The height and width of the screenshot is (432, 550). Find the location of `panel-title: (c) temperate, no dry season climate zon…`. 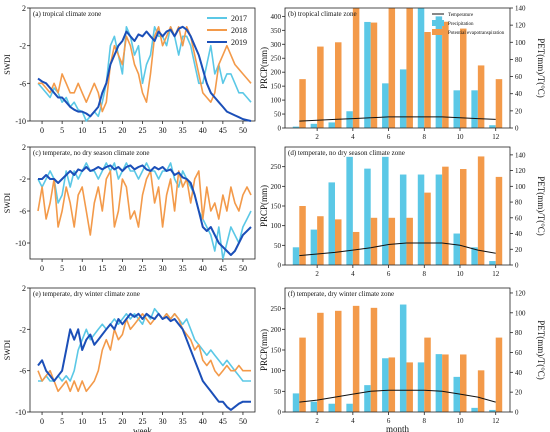

panel-title: (c) temperate, no dry season climate zon… is located at coordinates (91, 153).